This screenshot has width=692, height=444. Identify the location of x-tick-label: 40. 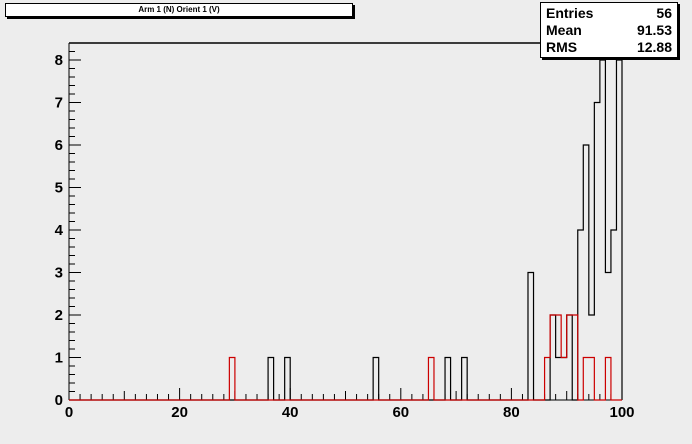
(290, 412).